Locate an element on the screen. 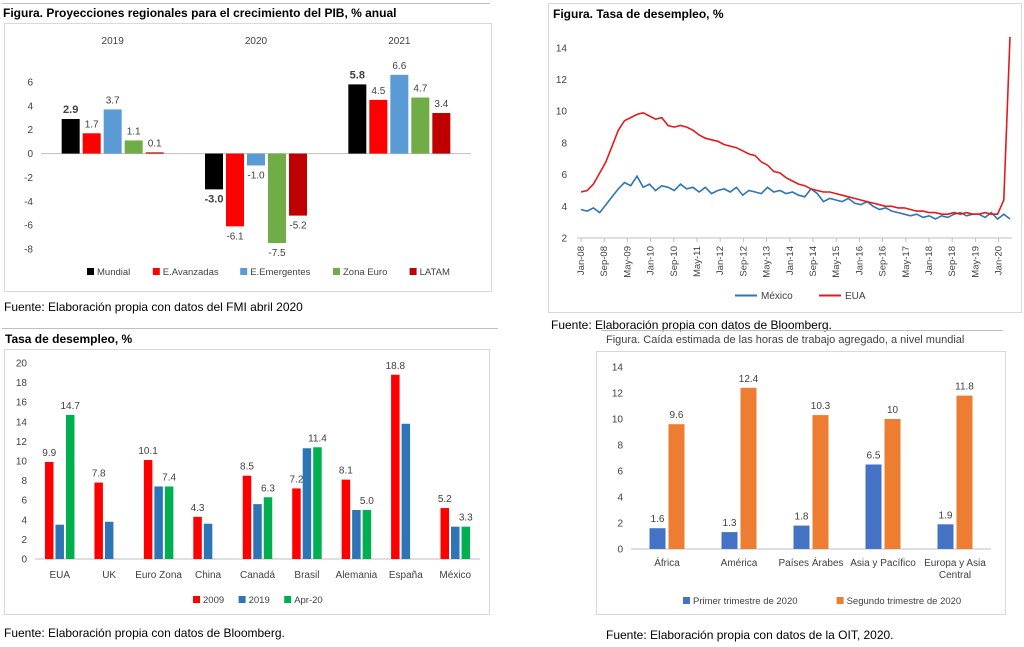  bar-2019-uk is located at coordinates (109, 540).